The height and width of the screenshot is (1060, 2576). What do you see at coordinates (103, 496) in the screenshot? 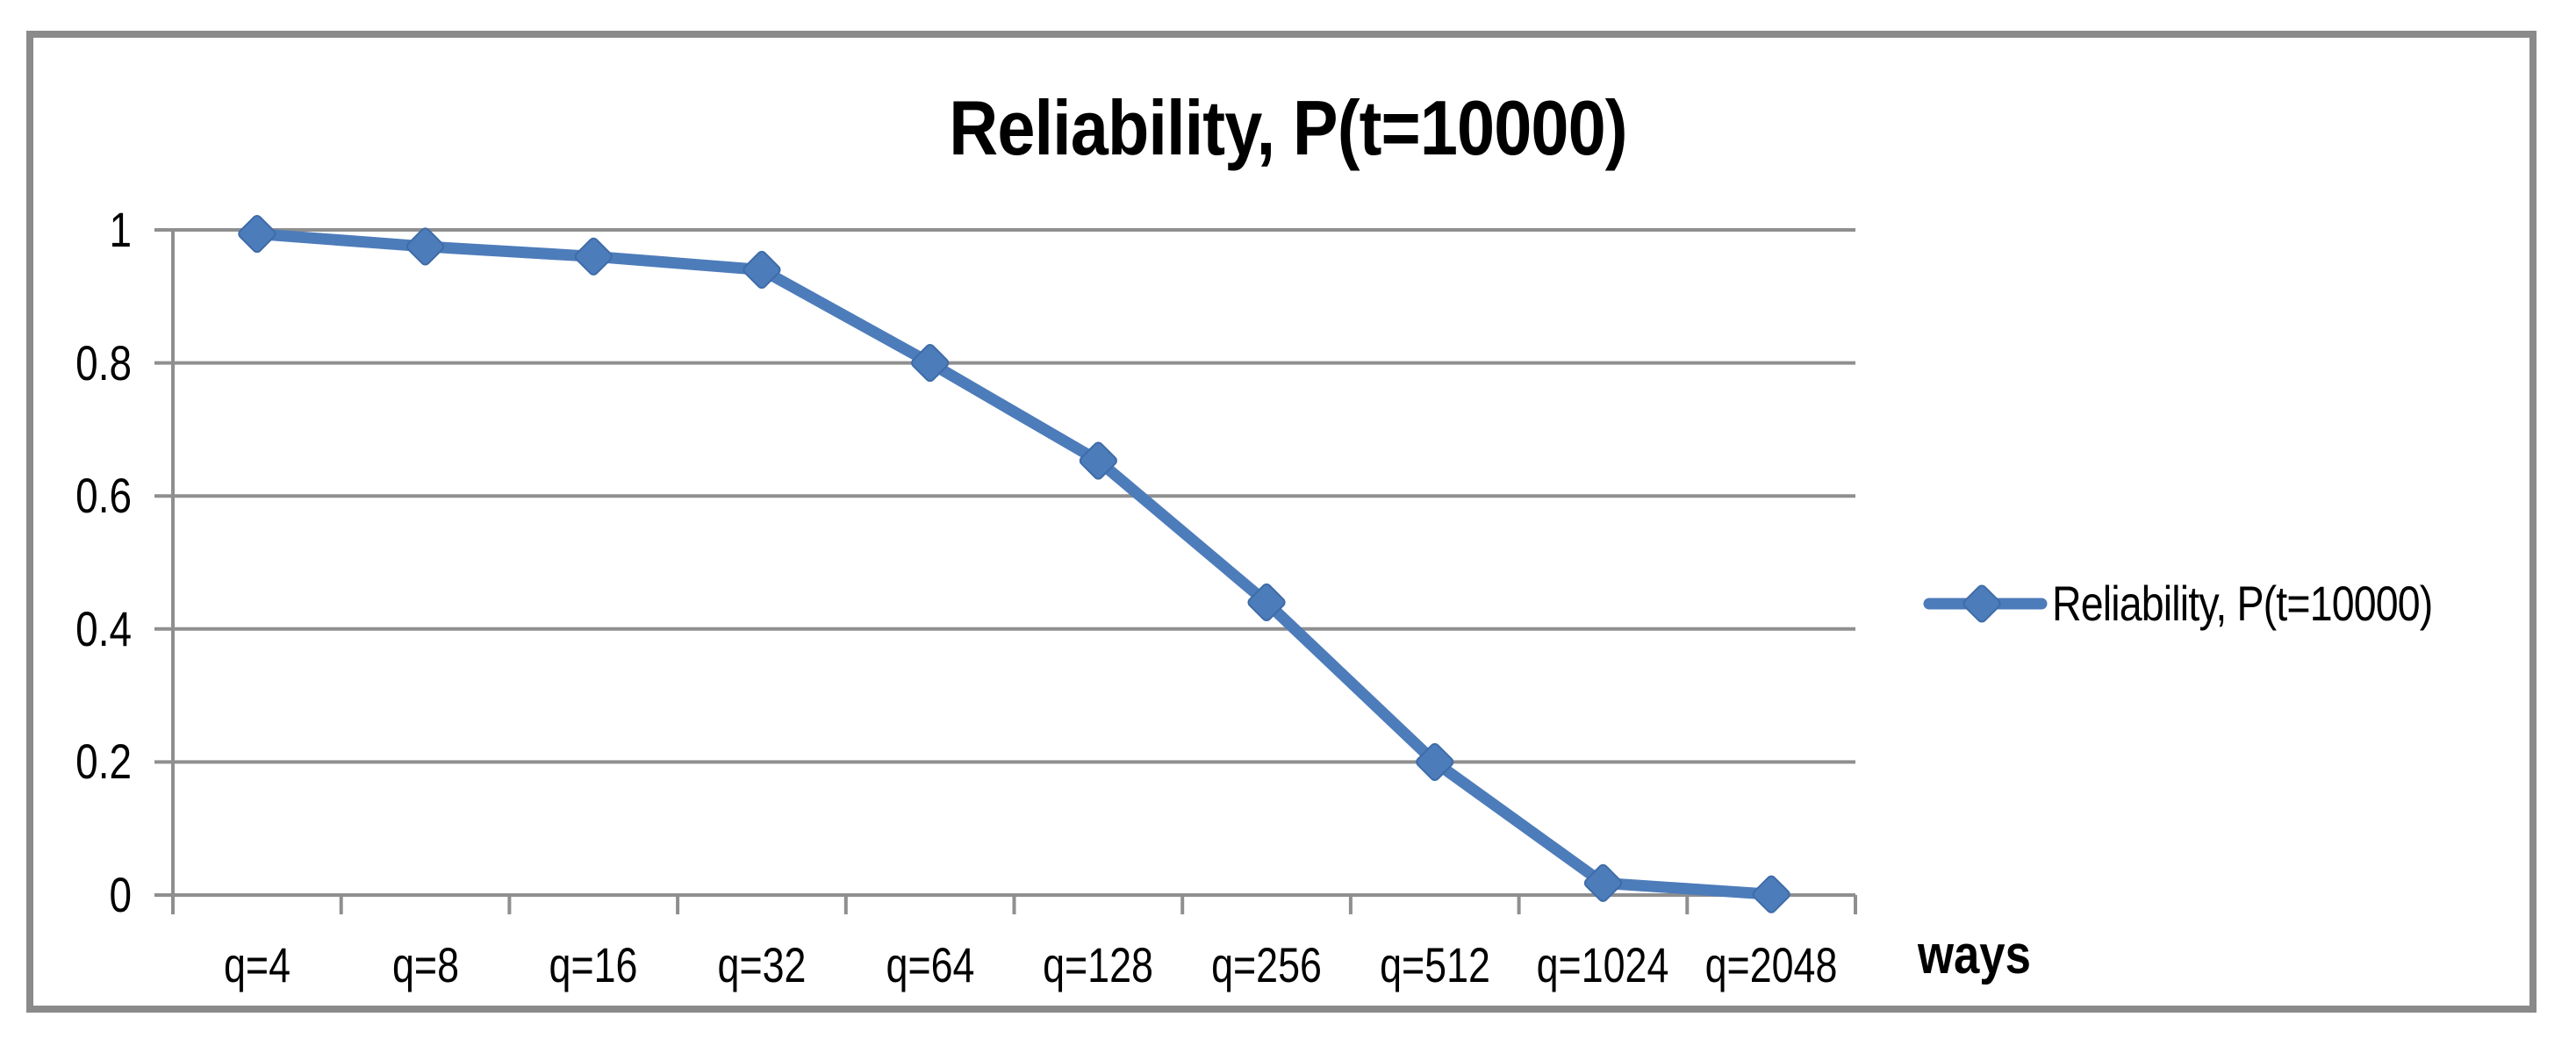
I see `y-axis-tick-label: 0.6` at bounding box center [103, 496].